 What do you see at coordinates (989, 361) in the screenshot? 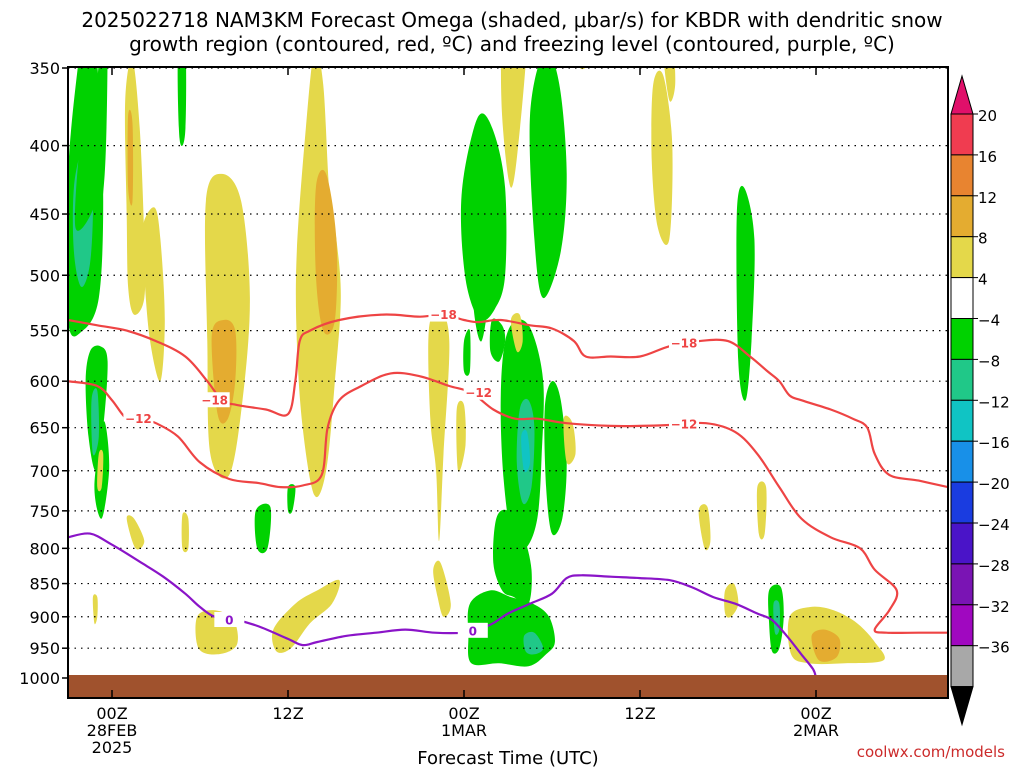
I see `colorbar-label-6: −8` at bounding box center [989, 361].